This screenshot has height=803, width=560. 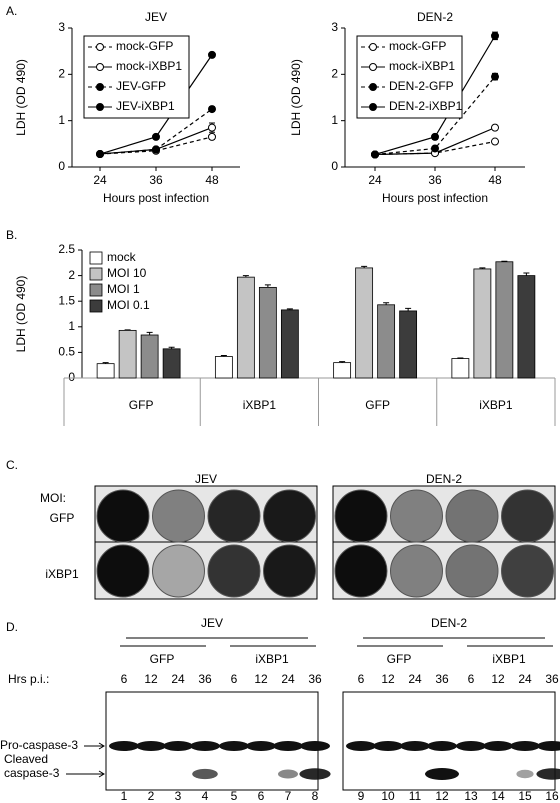 I want to click on cleaved-label: Cleaved, so click(x=26, y=759).